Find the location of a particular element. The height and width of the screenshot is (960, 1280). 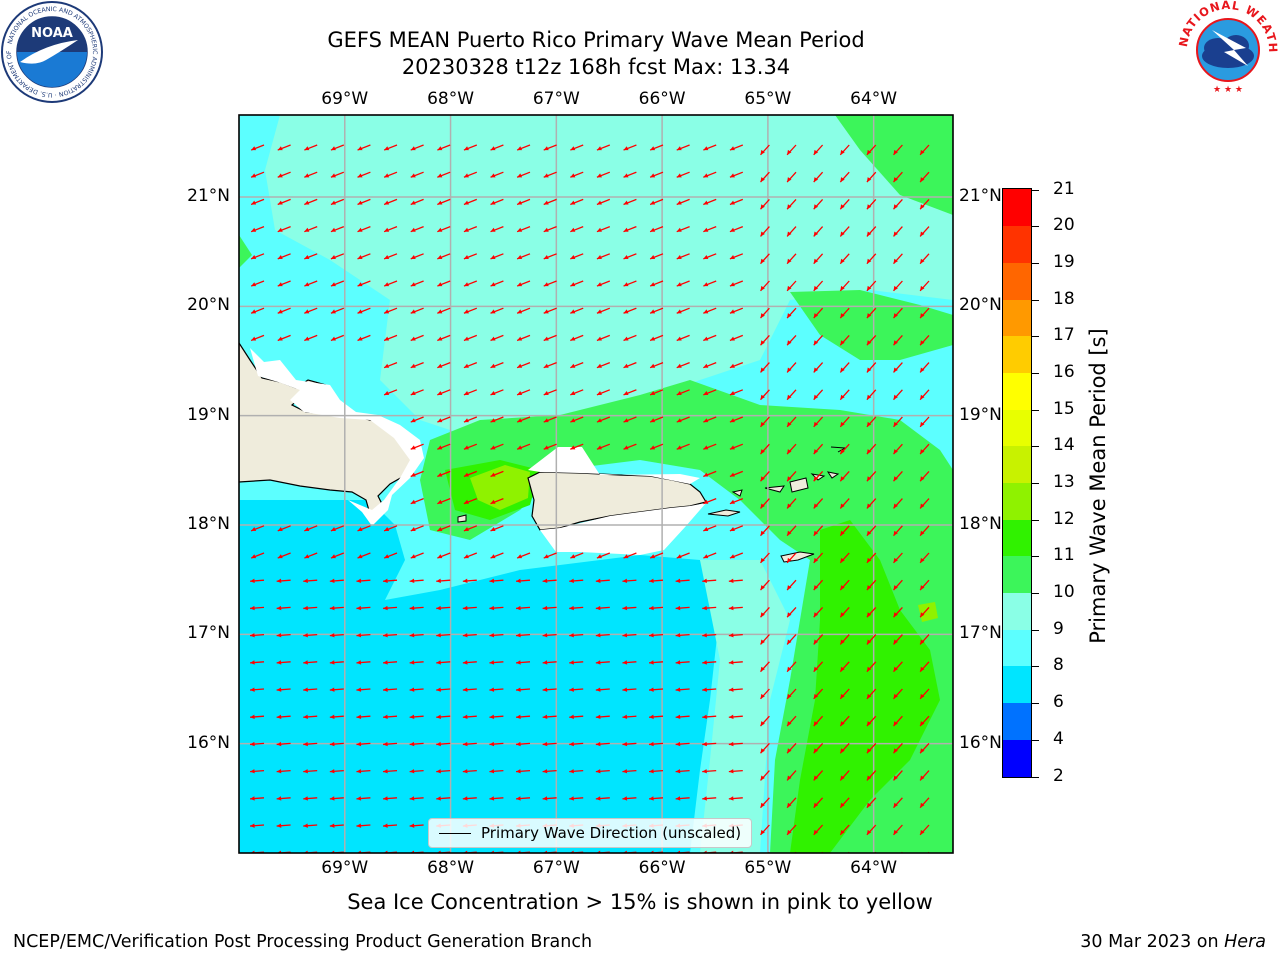

colorbar-tick-label: 21 is located at coordinates (1064, 188).